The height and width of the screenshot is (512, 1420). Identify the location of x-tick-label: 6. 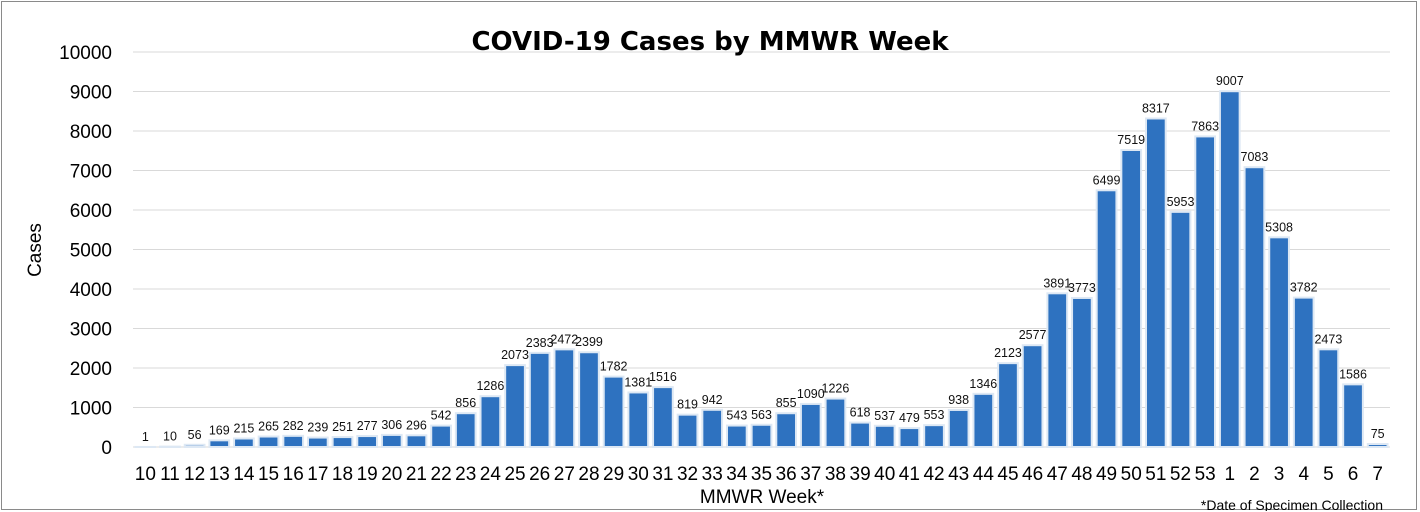
(1353, 474).